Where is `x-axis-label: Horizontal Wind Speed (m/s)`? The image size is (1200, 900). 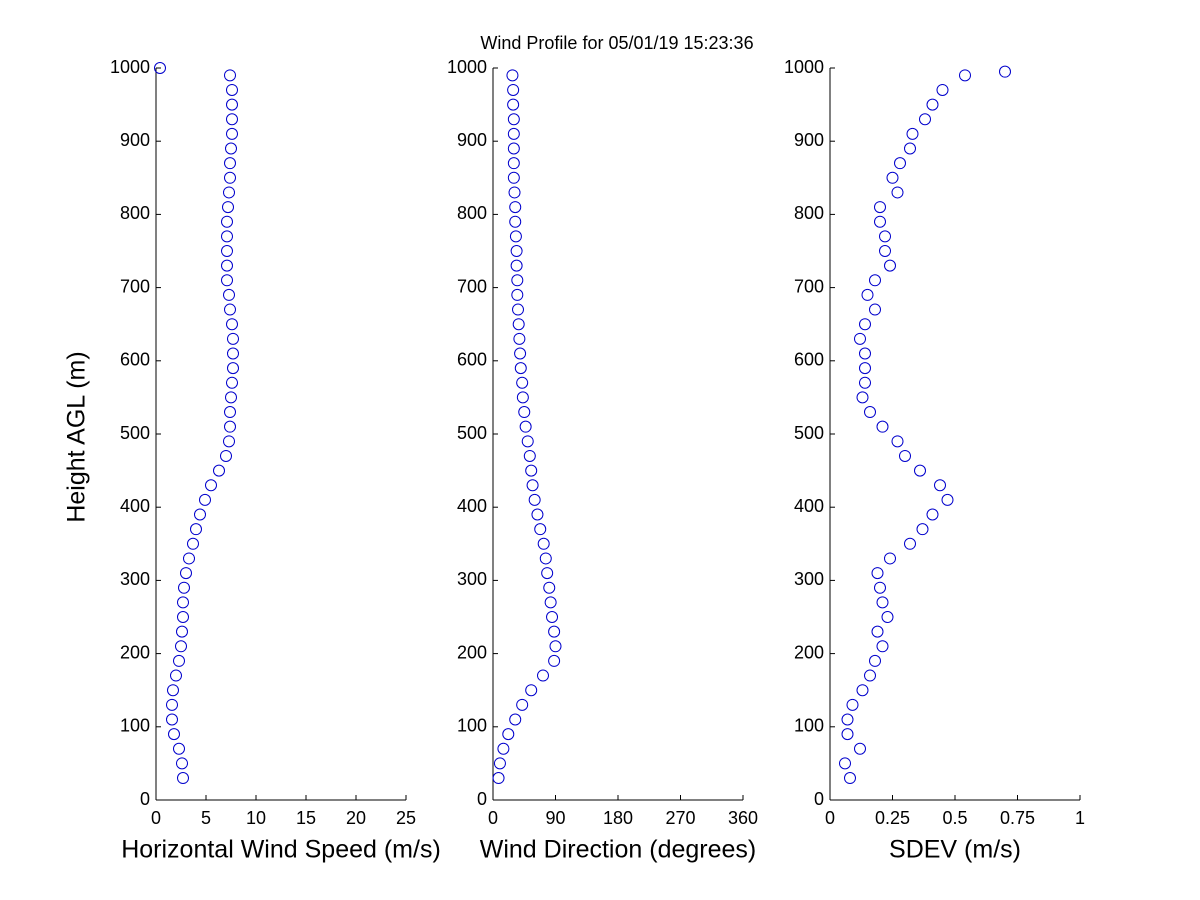 x-axis-label: Horizontal Wind Speed (m/s) is located at coordinates (281, 850).